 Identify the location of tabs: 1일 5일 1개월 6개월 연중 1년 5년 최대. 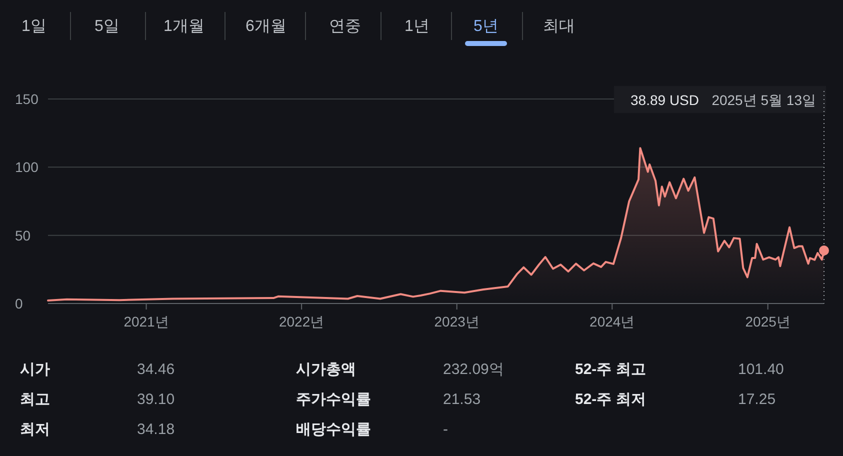
(298, 29).